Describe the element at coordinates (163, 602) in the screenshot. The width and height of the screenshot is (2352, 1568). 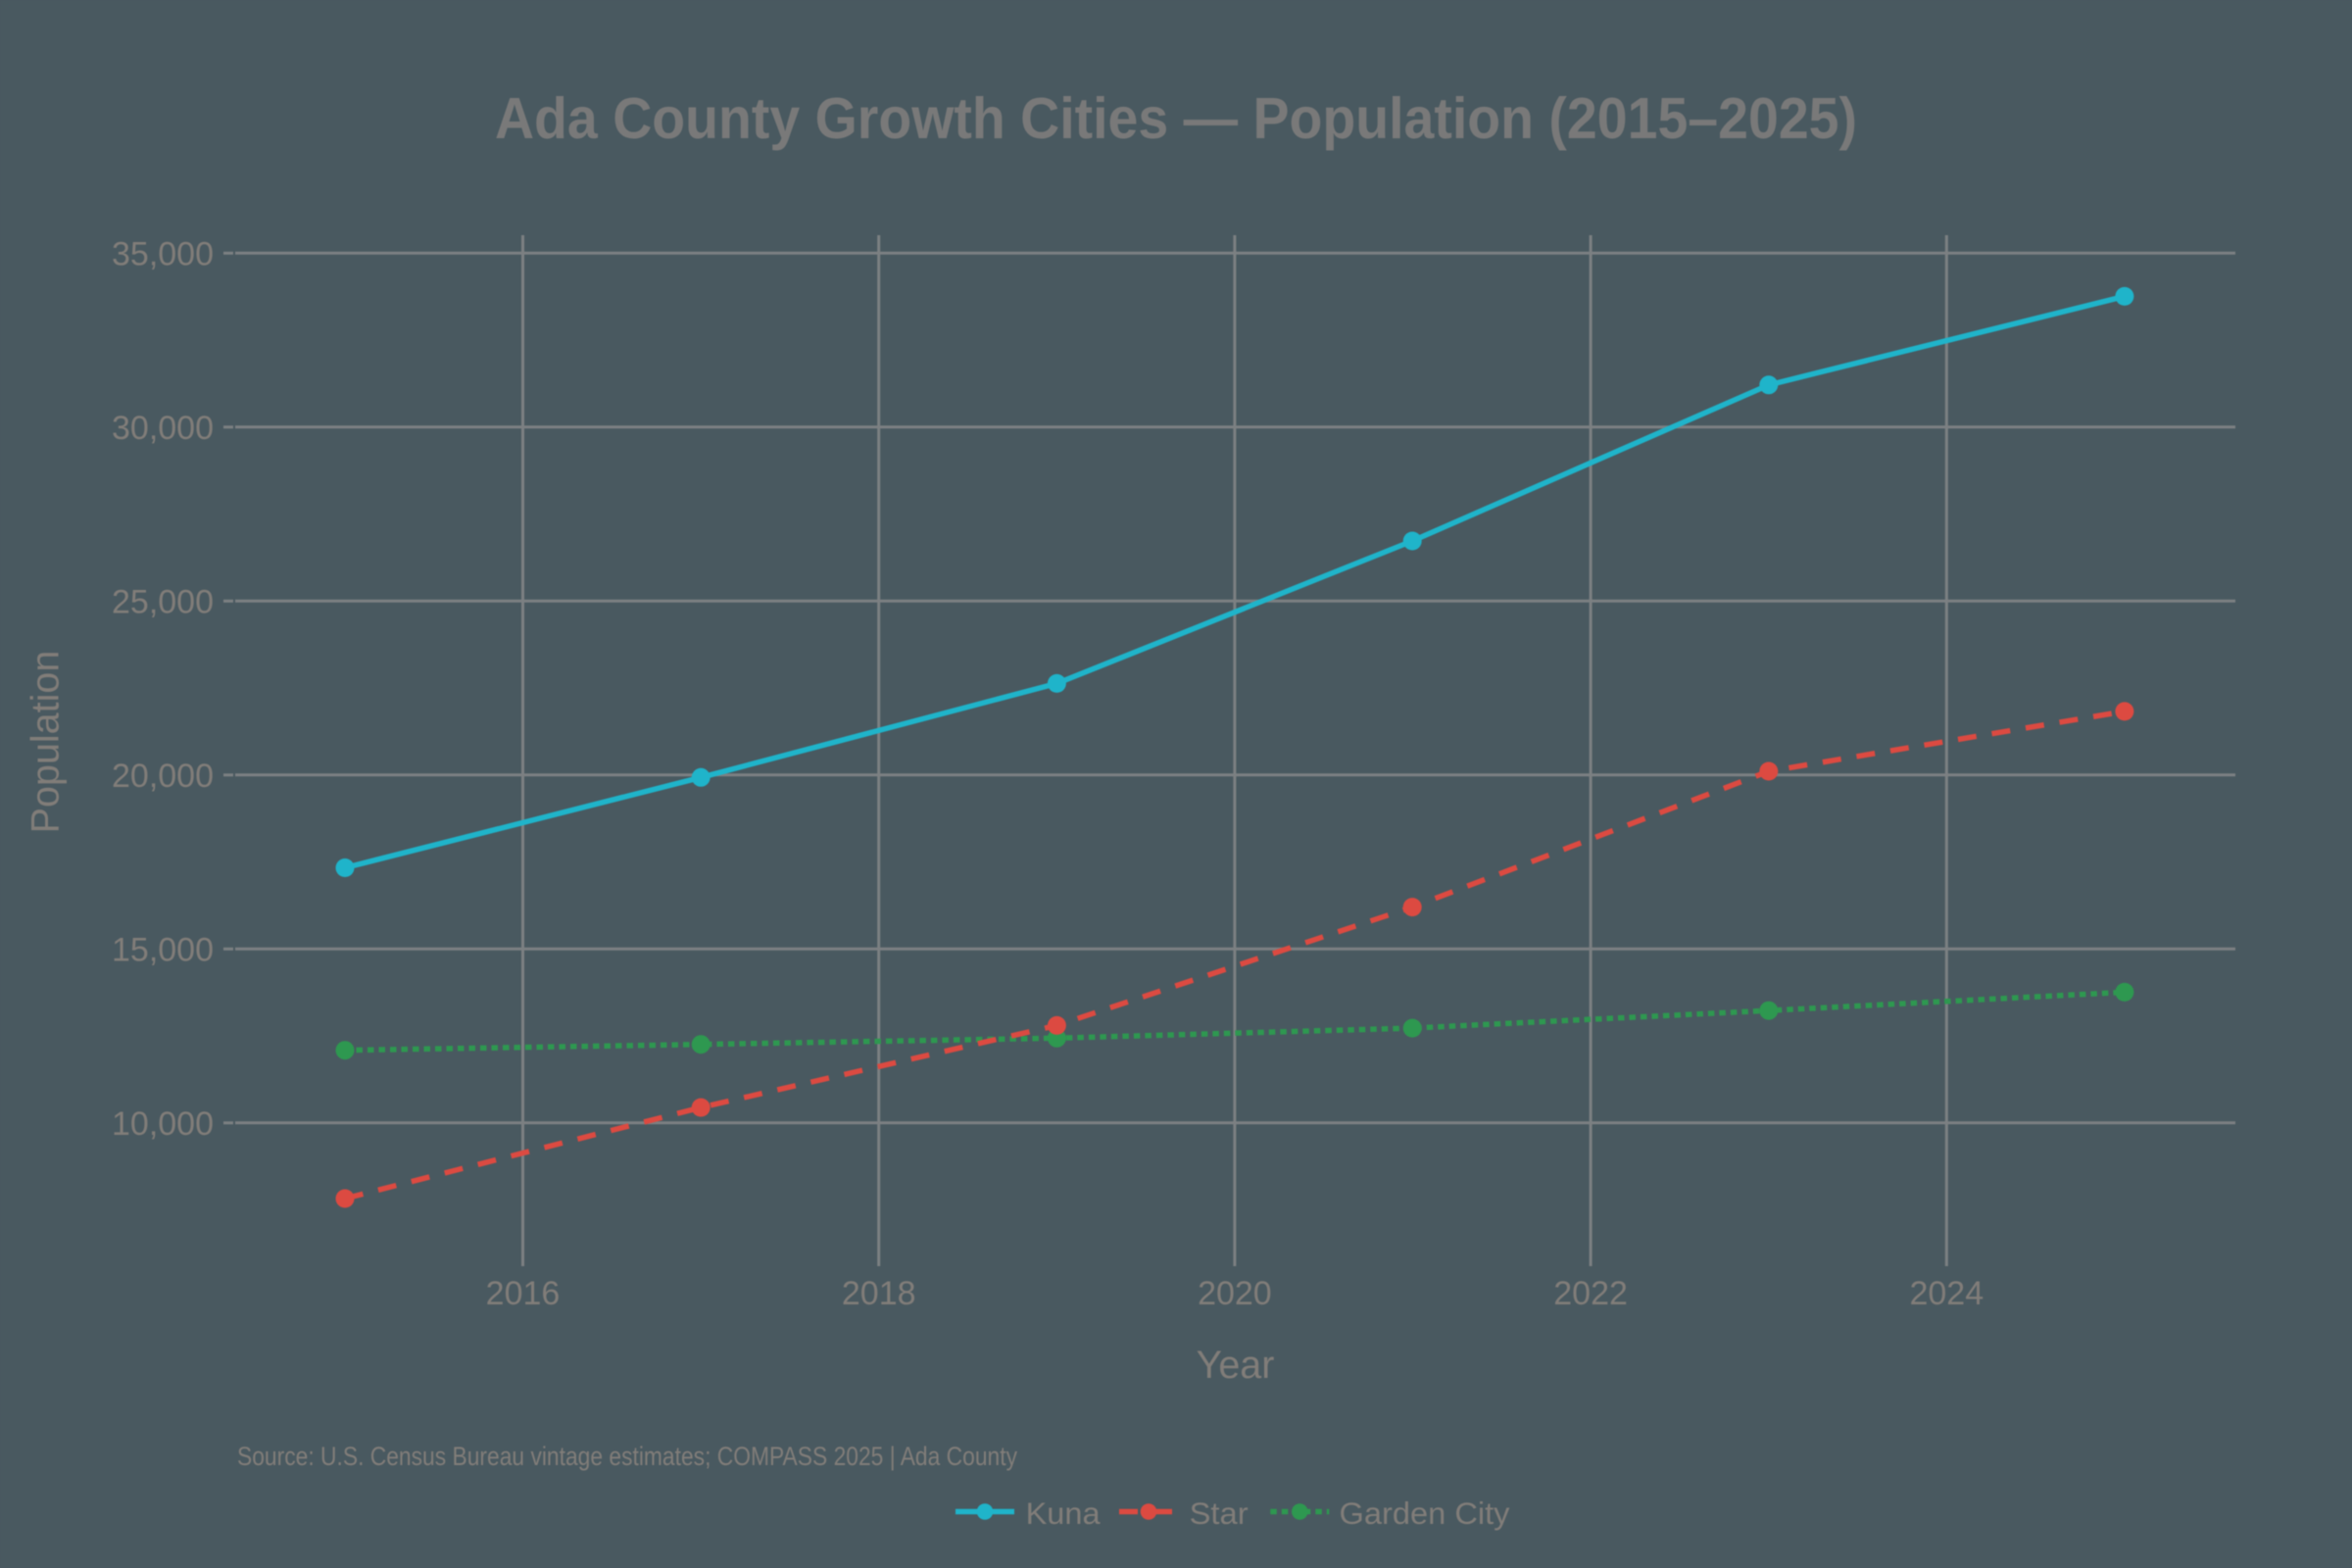
I see `svg-text: 25,000` at that location.